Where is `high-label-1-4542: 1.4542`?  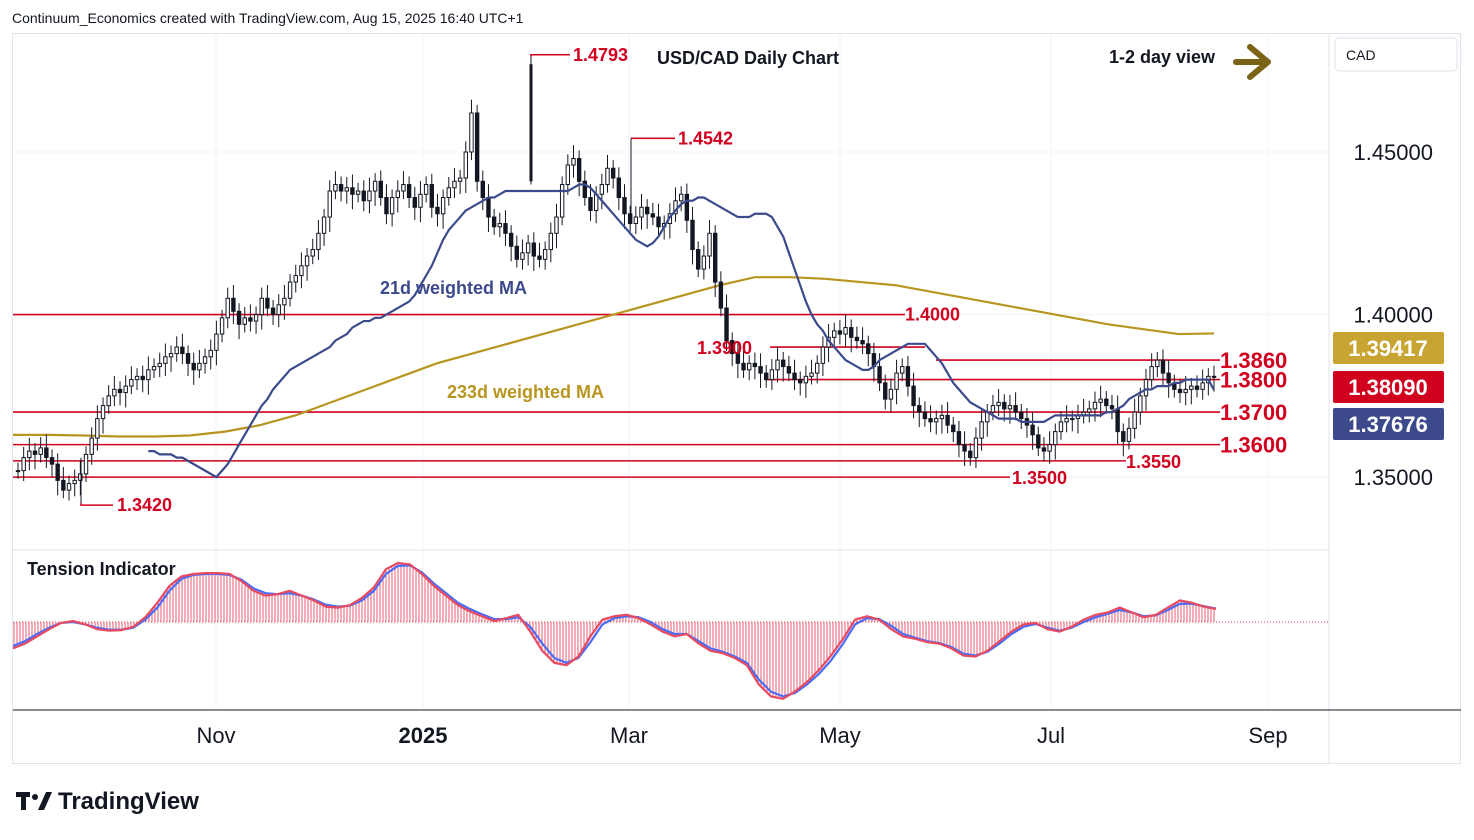 high-label-1-4542: 1.4542 is located at coordinates (705, 138).